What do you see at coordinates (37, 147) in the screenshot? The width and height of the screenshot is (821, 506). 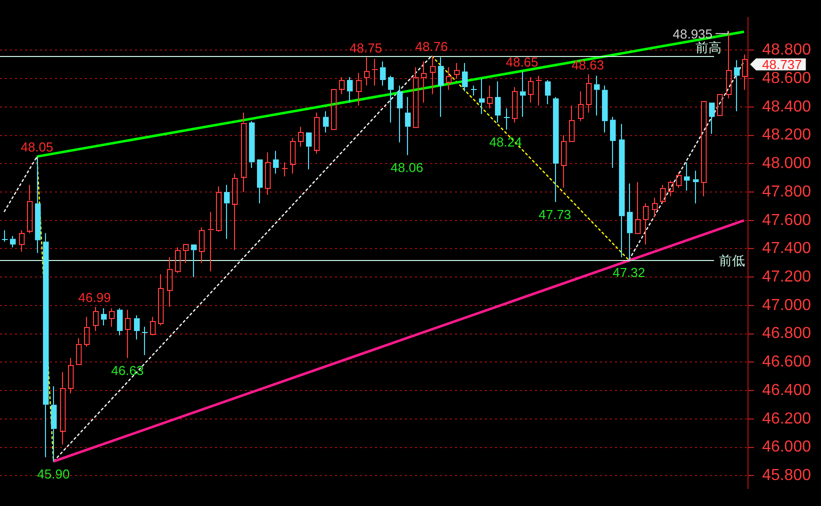 I see `text: 48.05` at bounding box center [37, 147].